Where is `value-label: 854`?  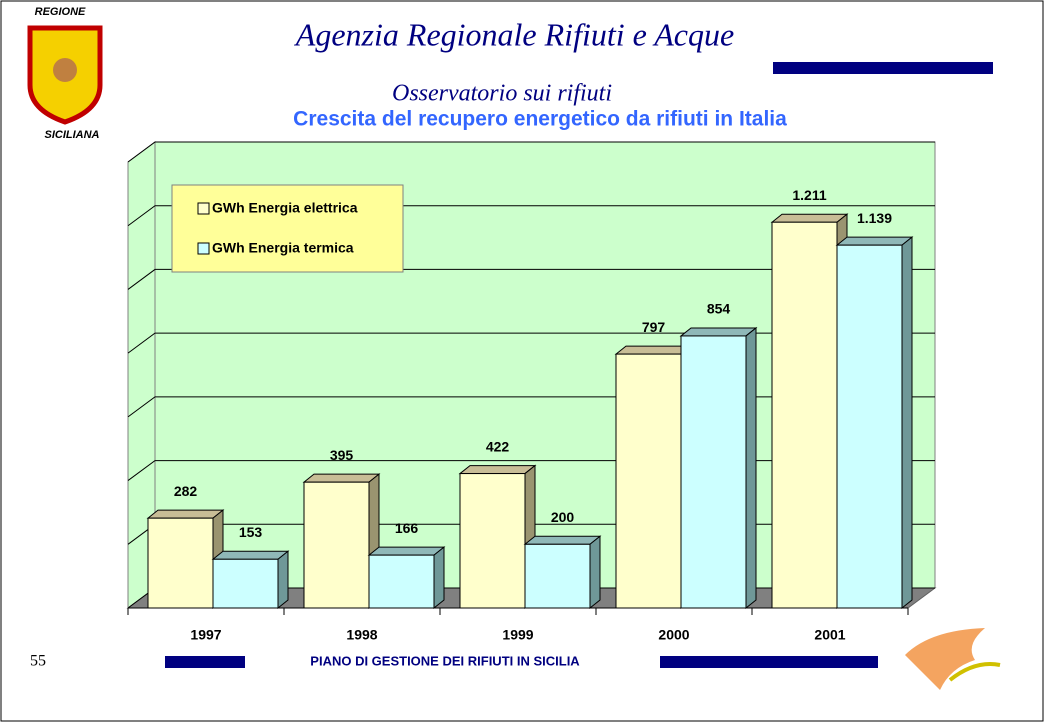 value-label: 854 is located at coordinates (719, 309).